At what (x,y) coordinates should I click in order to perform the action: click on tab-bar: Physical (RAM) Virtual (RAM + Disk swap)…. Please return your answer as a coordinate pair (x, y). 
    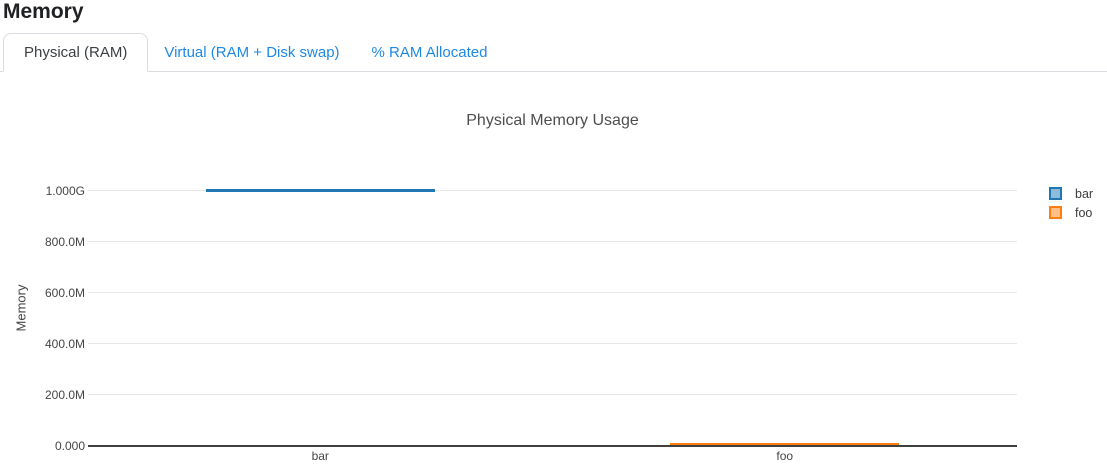
    Looking at the image, I should click on (553, 52).